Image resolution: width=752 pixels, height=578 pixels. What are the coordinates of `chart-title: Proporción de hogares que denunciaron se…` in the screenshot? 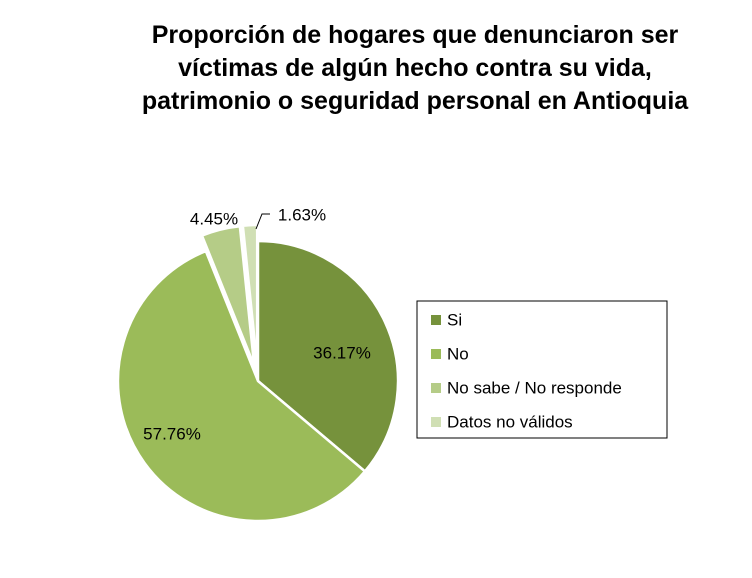 It's located at (415, 68).